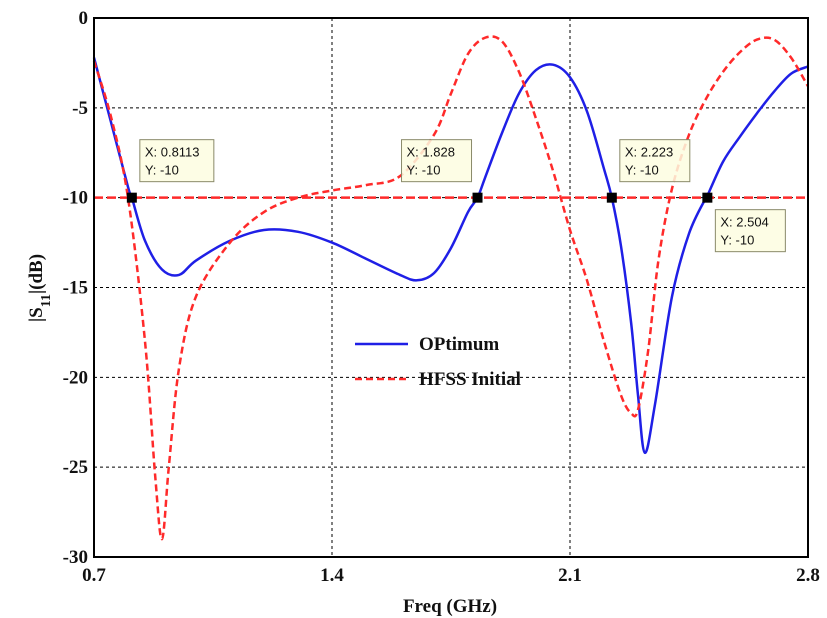 Image resolution: width=827 pixels, height=618 pixels. What do you see at coordinates (75, 288) in the screenshot?
I see `y-tick-label: -15` at bounding box center [75, 288].